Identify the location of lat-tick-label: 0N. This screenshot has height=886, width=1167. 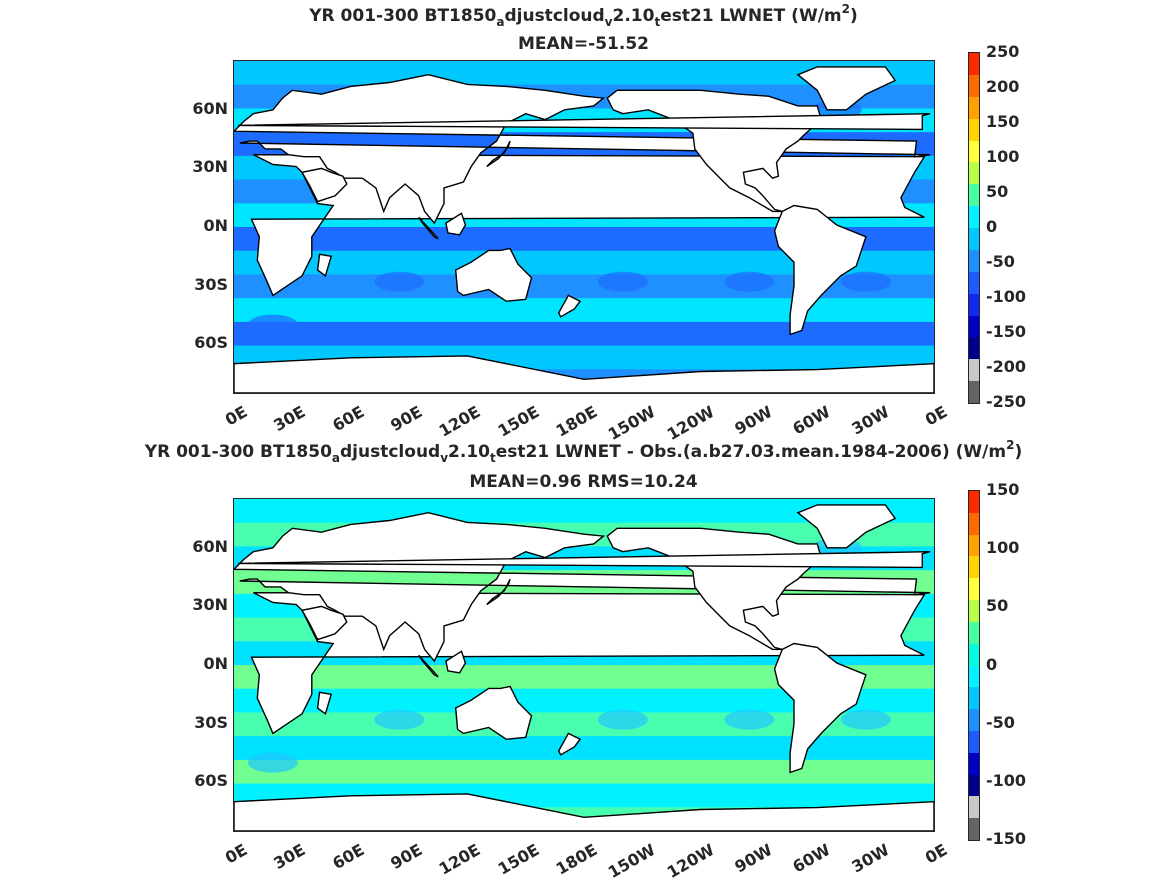
(215, 663).